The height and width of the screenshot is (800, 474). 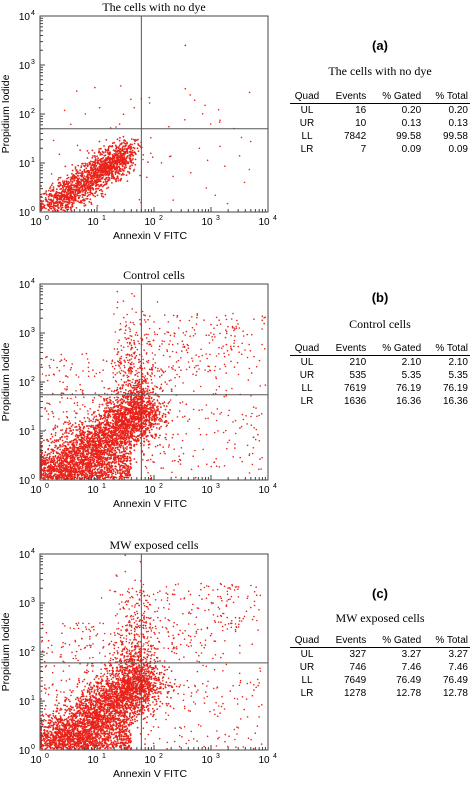 I want to click on stats-cell: 0.13, so click(x=446, y=123).